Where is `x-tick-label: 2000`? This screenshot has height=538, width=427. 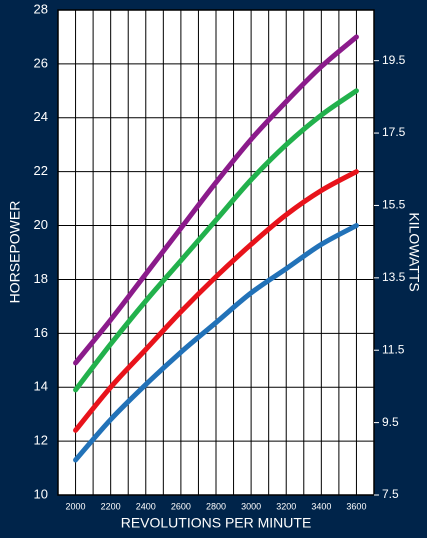 x-tick-label: 2000 is located at coordinates (76, 506).